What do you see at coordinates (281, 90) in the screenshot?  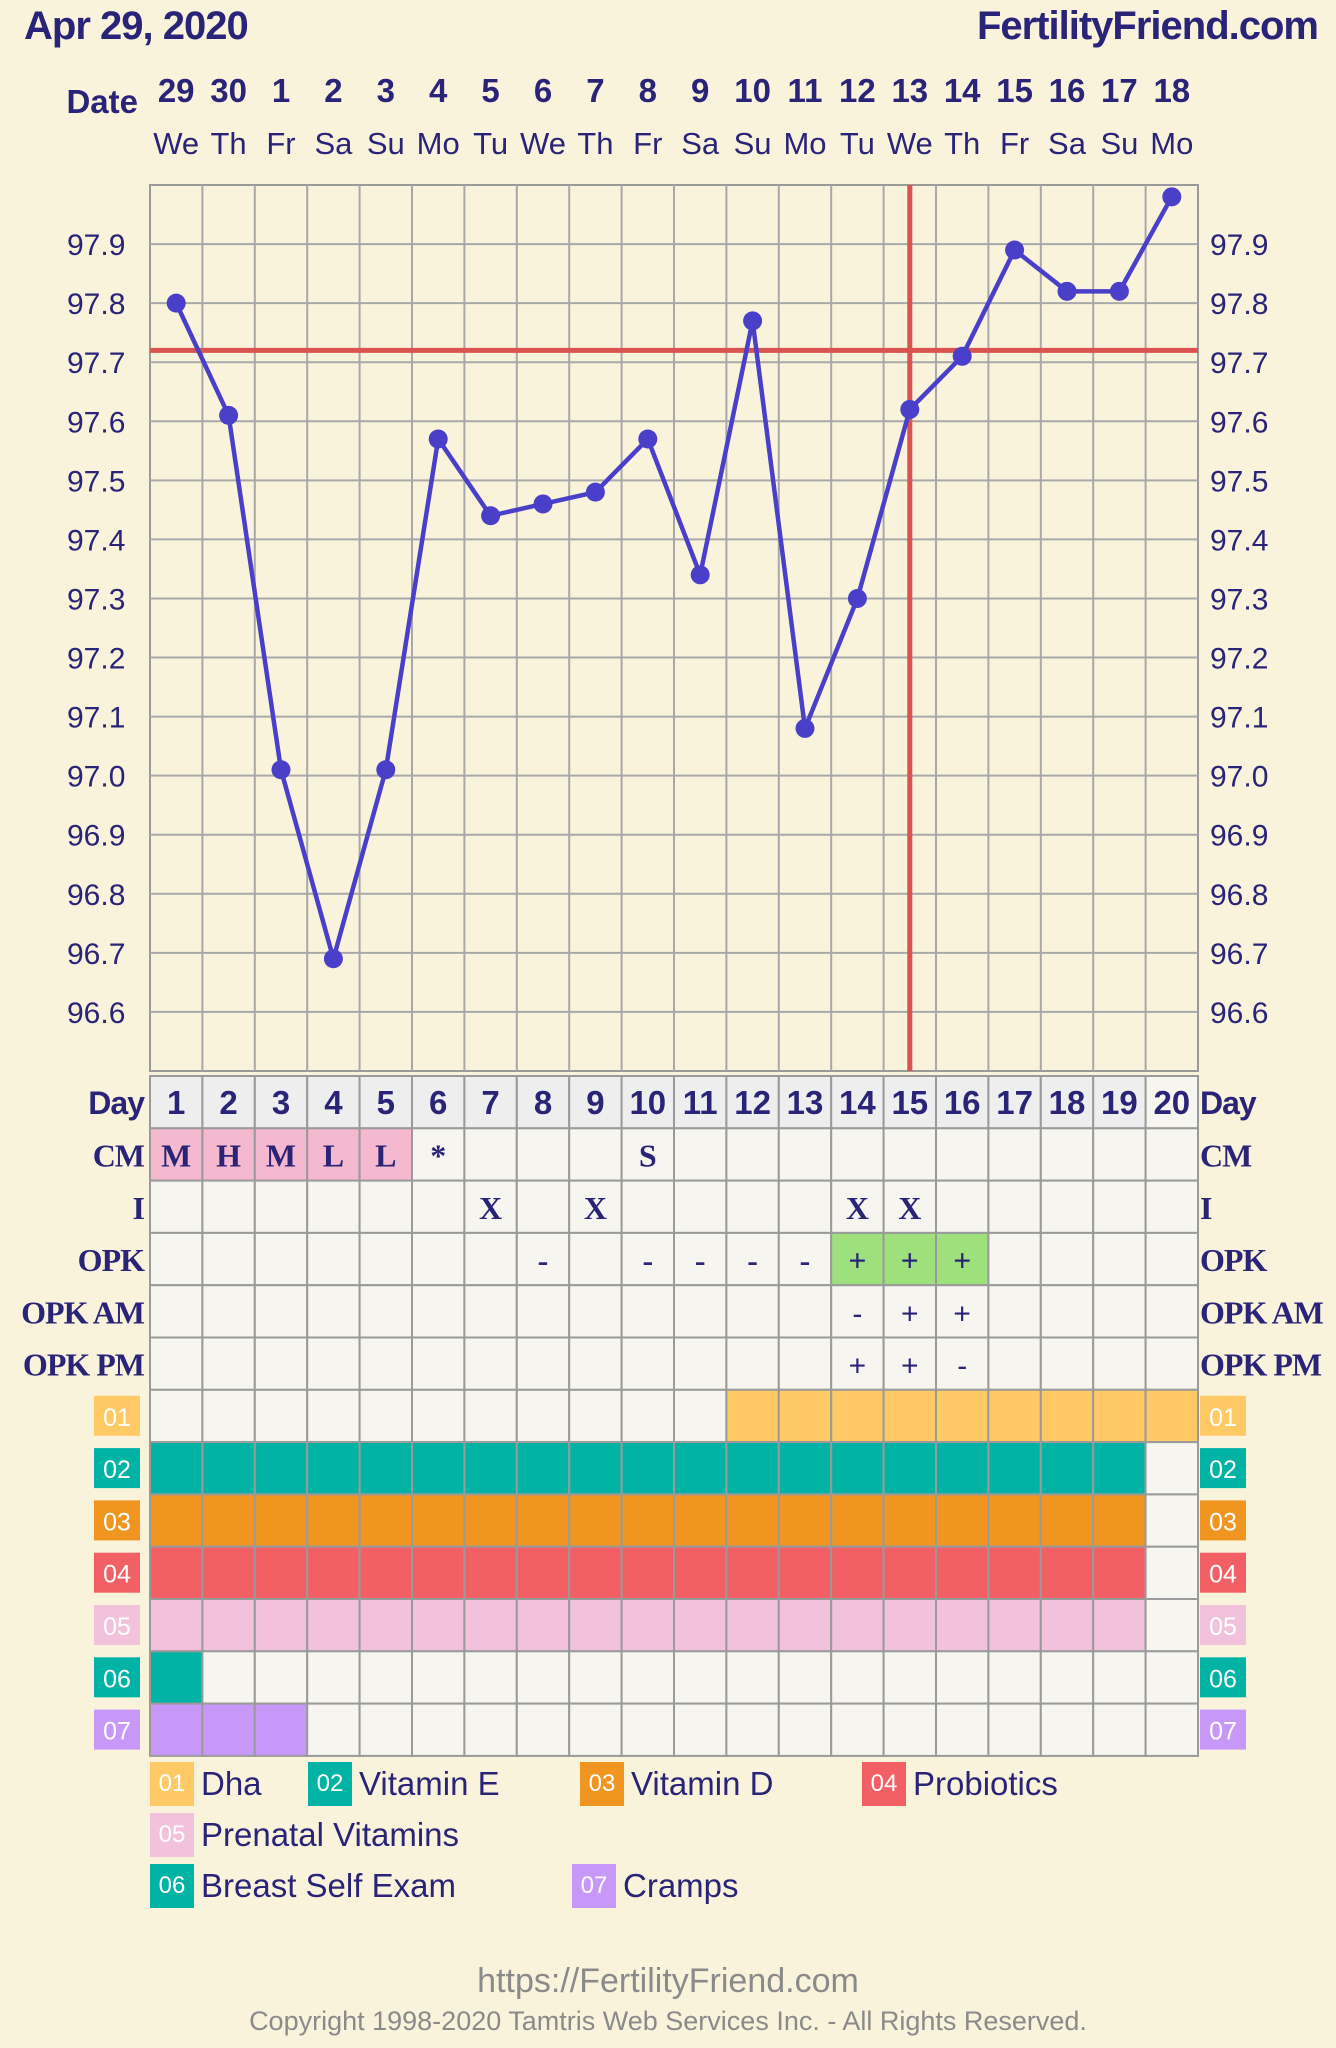 I see `date-label: 1` at bounding box center [281, 90].